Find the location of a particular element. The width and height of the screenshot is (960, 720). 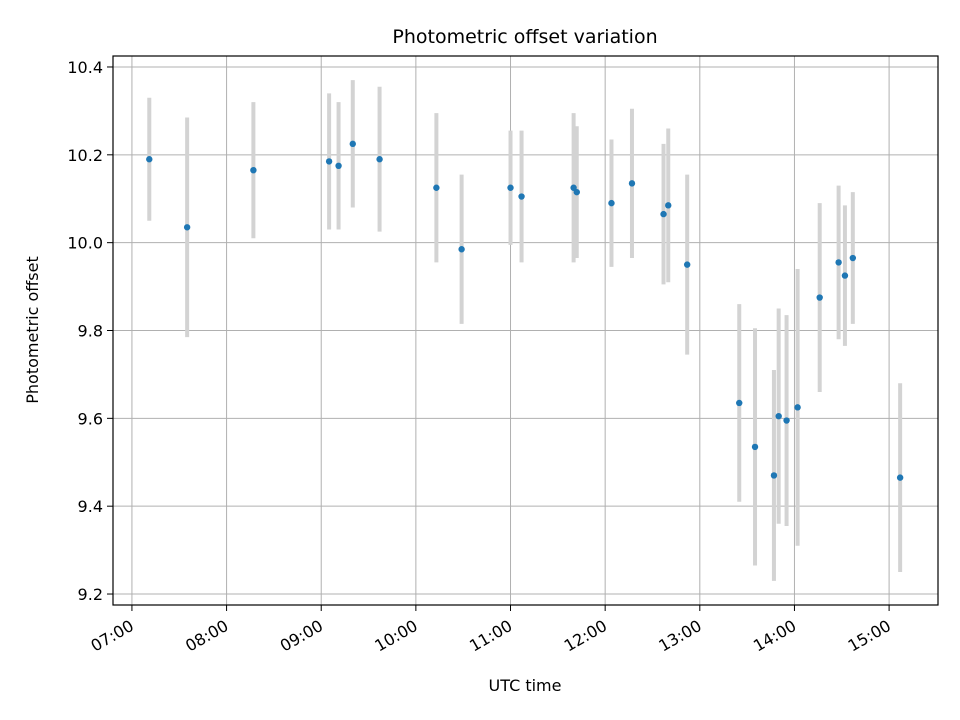

y-tick-label: 9.4 is located at coordinates (90, 506).